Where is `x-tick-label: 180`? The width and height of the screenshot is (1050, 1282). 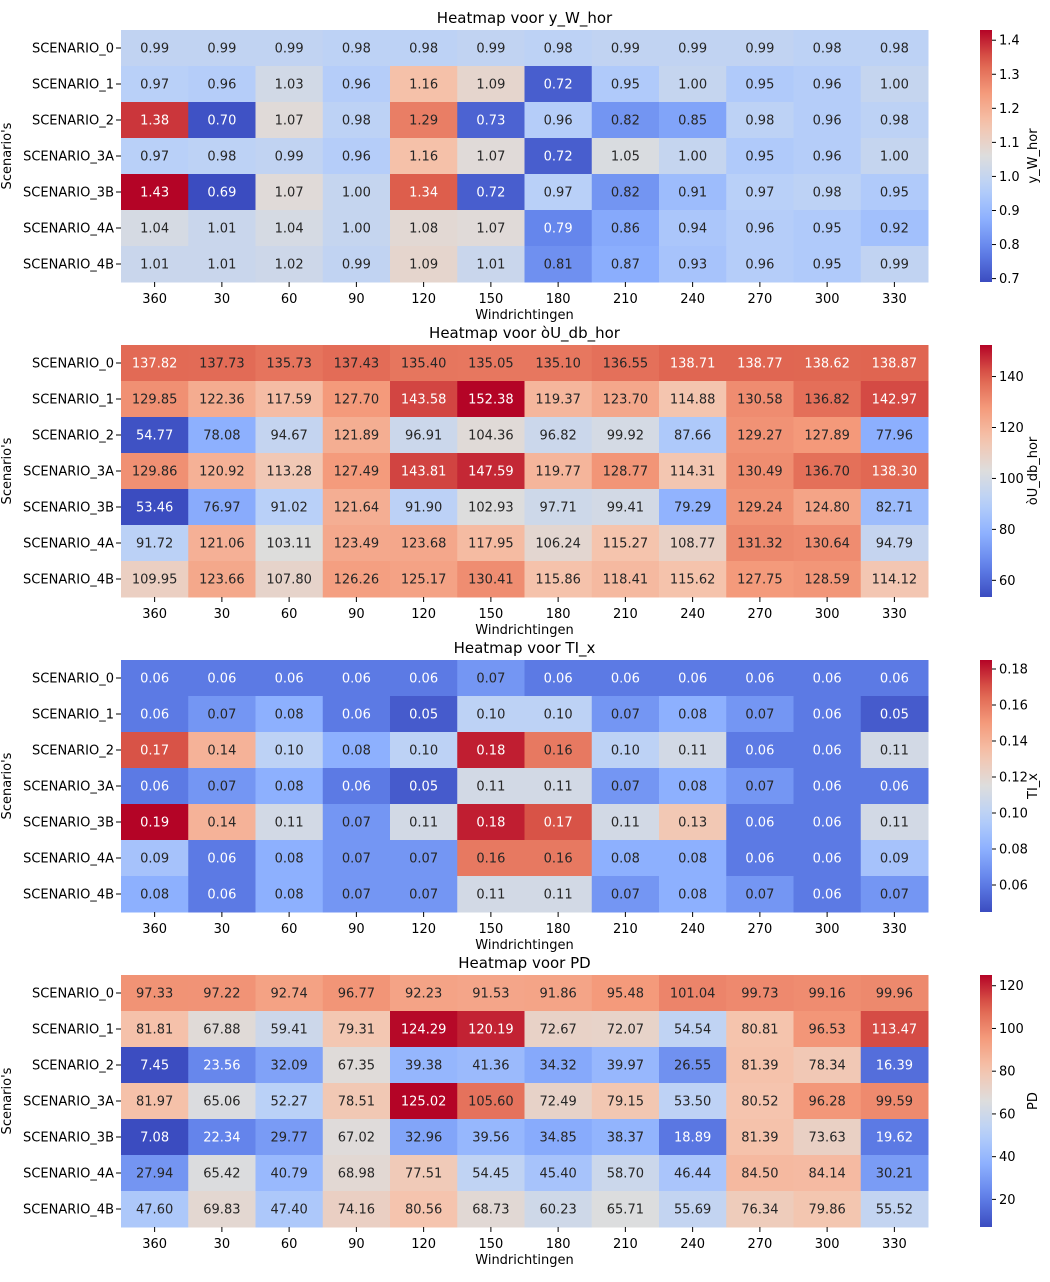
x-tick-label: 180 is located at coordinates (558, 1244).